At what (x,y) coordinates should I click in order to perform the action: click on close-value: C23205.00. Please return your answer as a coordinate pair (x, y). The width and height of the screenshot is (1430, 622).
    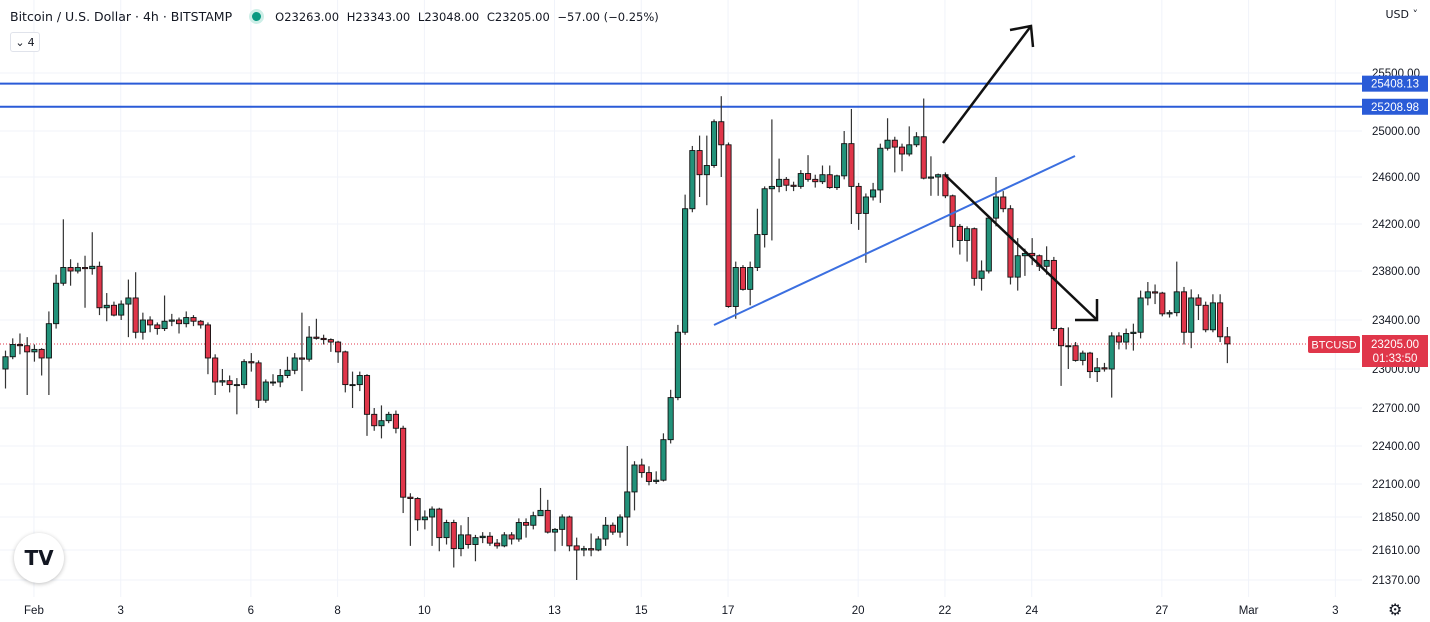
    Looking at the image, I should click on (518, 16).